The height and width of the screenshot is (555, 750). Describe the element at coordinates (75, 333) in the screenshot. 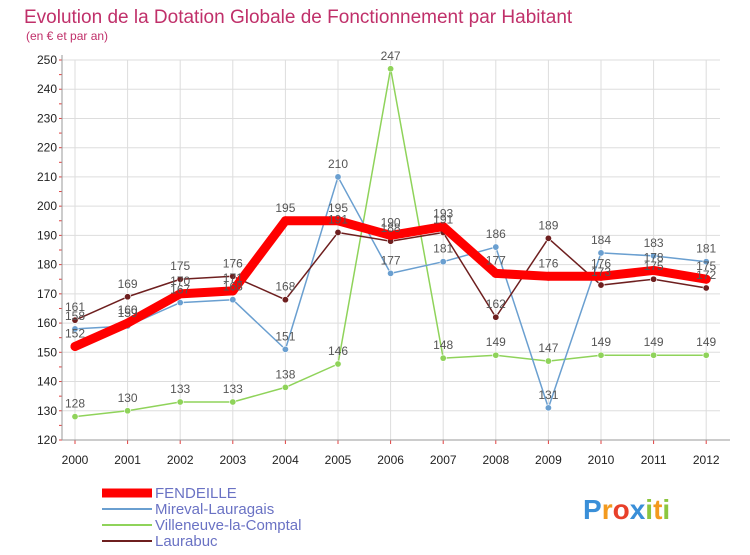

I see `data-label: 152` at that location.